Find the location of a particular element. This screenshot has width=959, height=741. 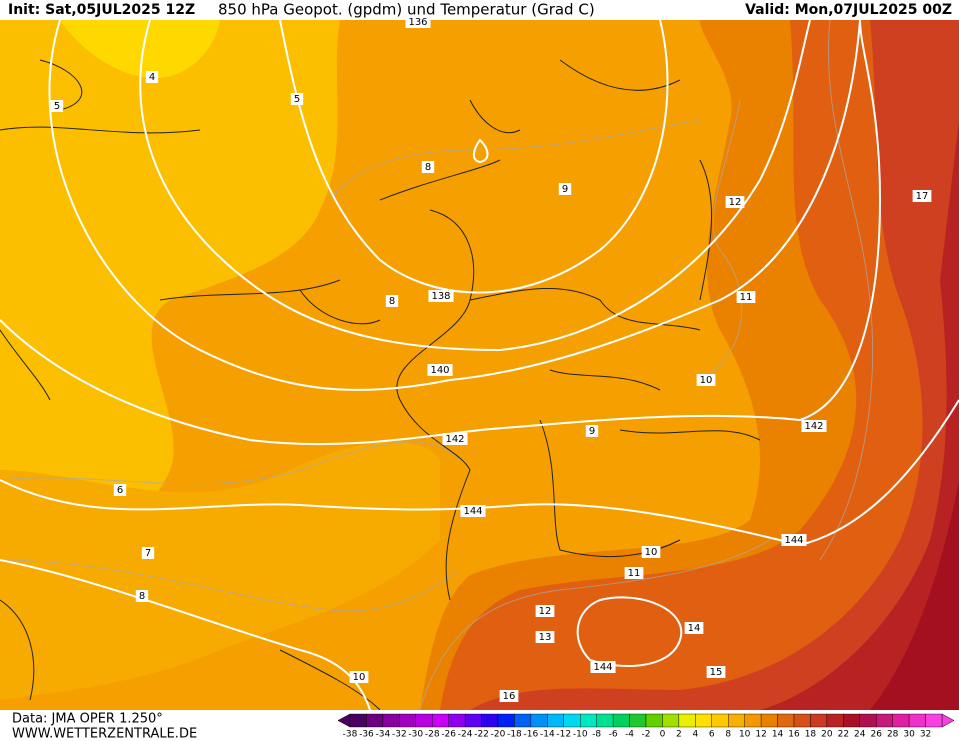

contour-label: 142 is located at coordinates (814, 426).